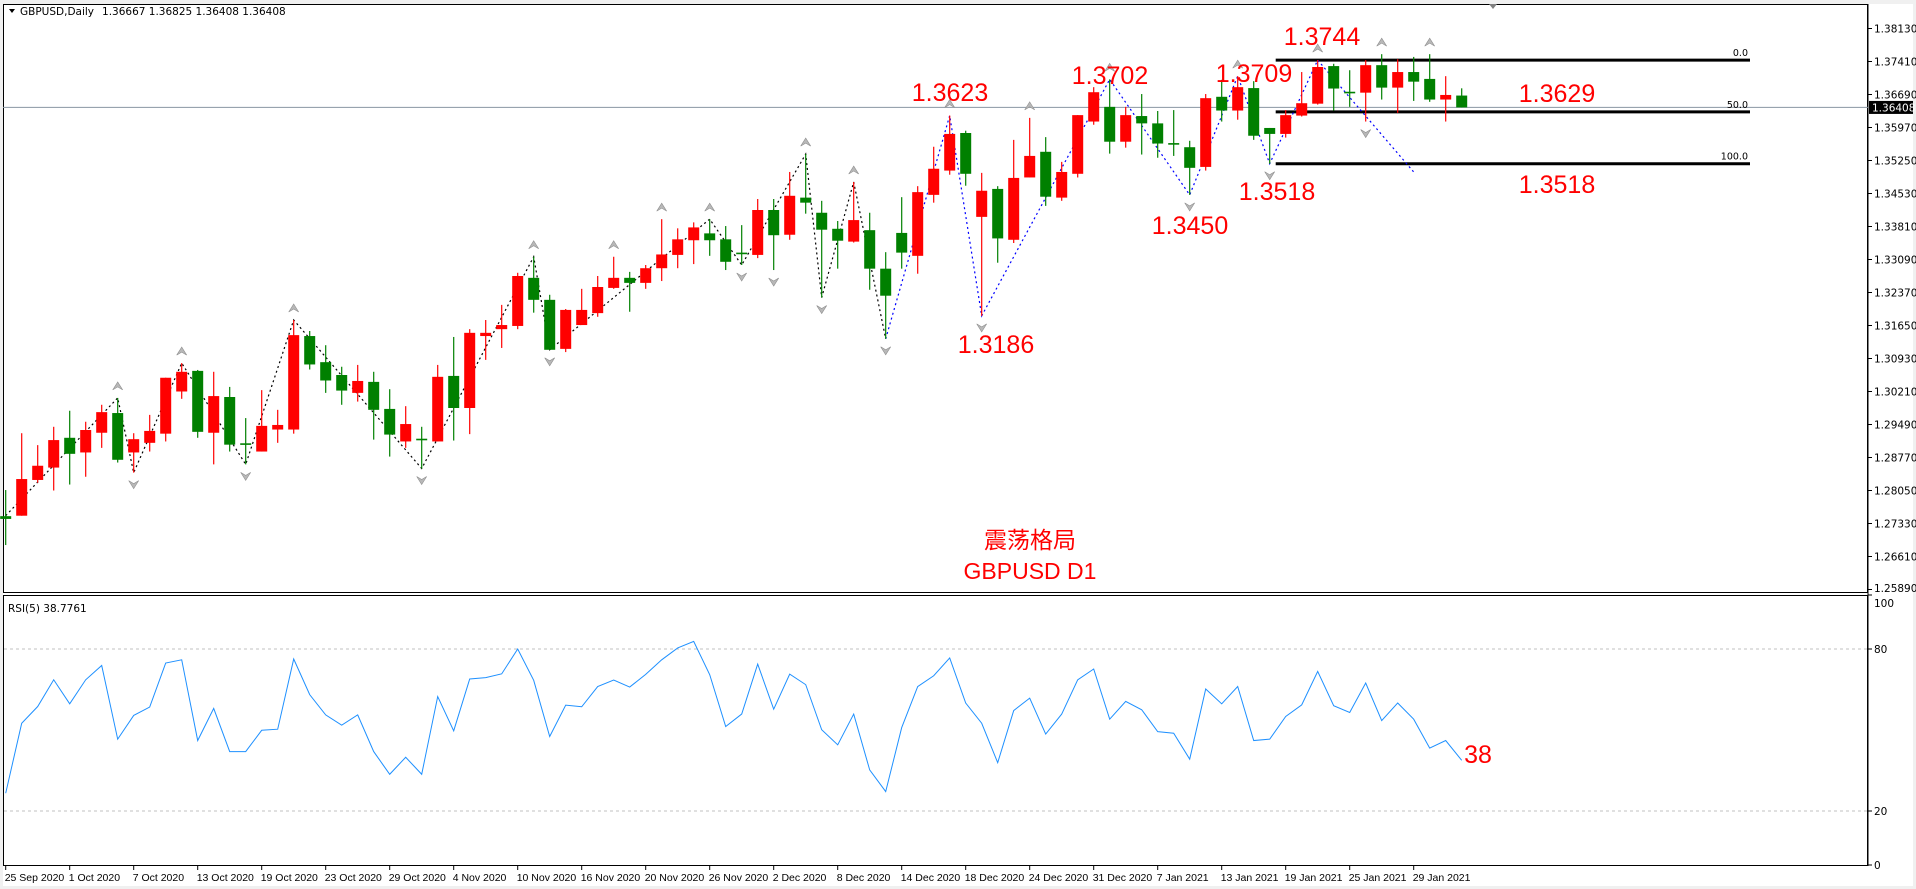 The image size is (1916, 889). I want to click on current-price-label: 1.36408, so click(1893, 108).